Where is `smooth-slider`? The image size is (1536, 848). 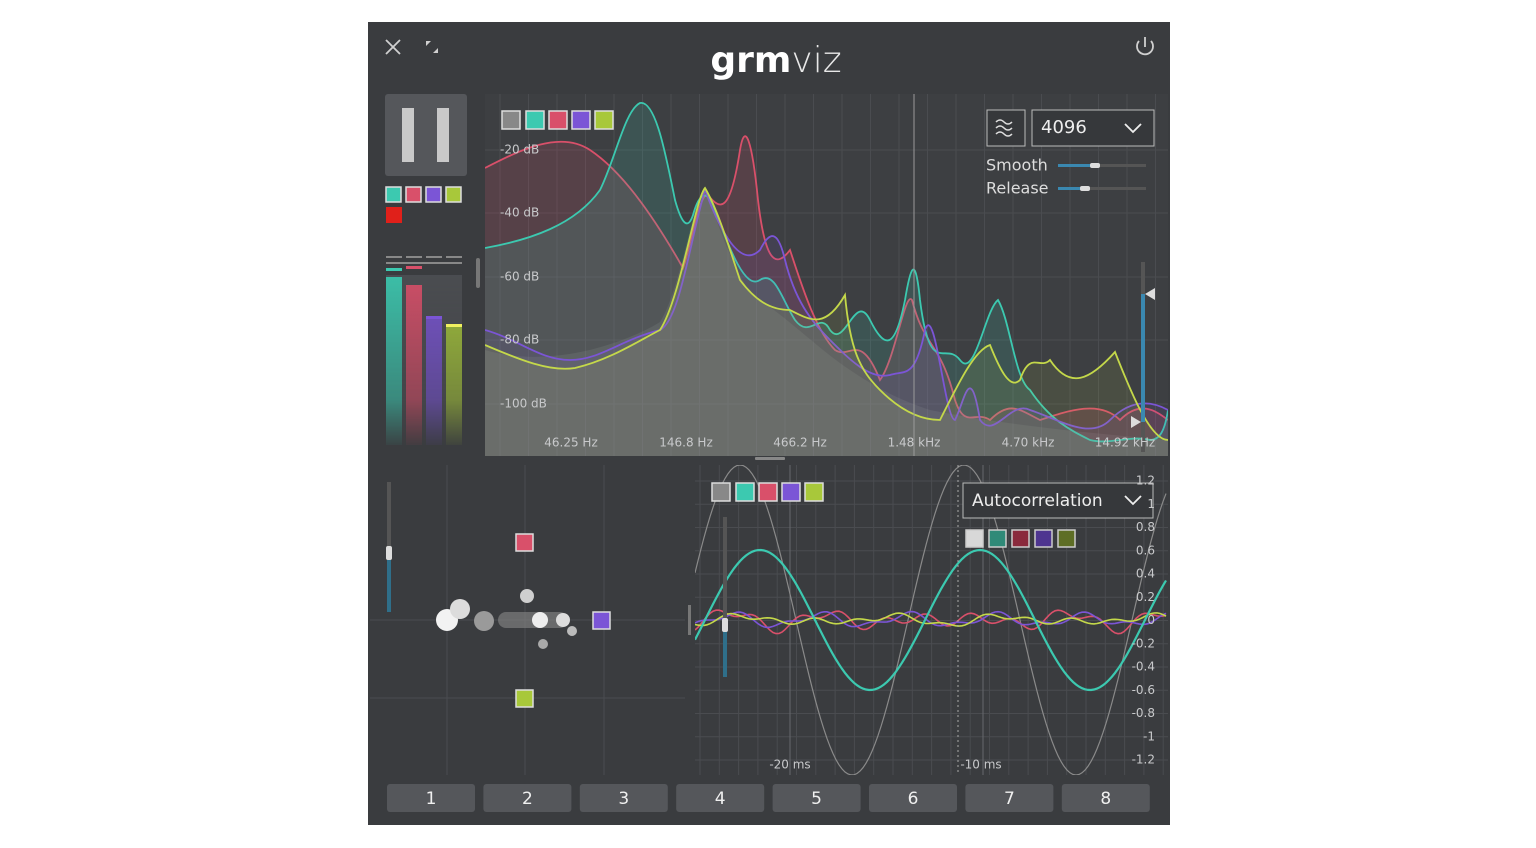
smooth-slider is located at coordinates (1102, 165).